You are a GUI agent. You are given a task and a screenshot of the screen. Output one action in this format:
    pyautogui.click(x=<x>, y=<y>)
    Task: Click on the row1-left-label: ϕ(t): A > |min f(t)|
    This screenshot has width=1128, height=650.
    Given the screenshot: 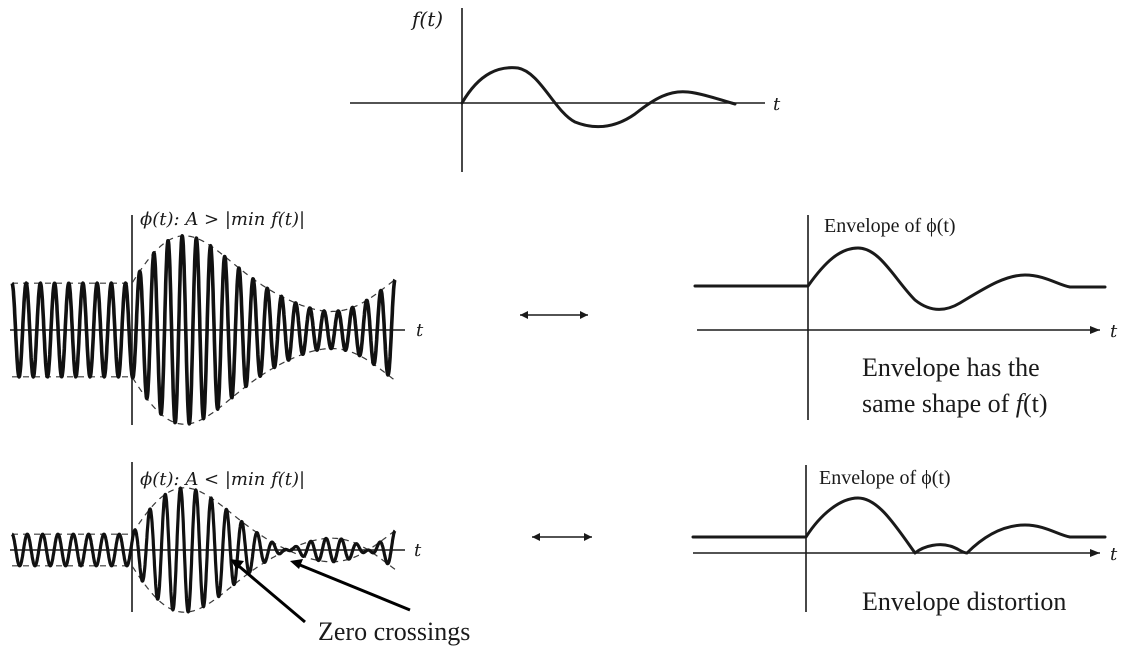 What is the action you would take?
    pyautogui.click(x=222, y=219)
    